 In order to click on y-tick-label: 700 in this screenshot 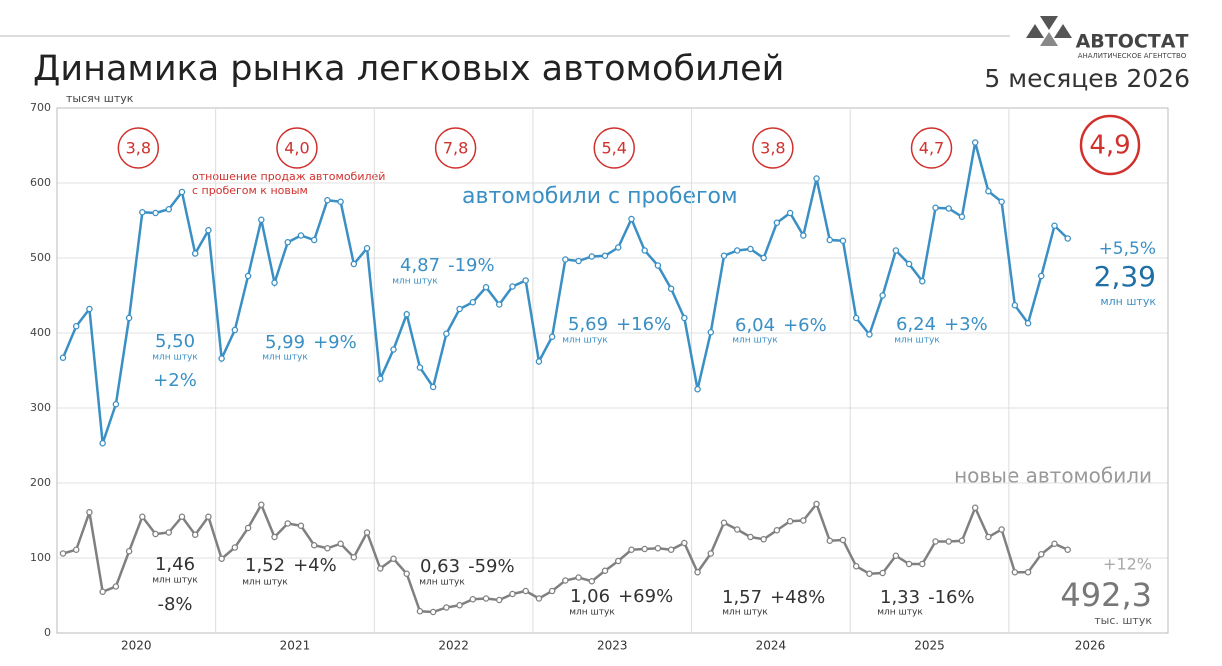, I will do `click(40, 107)`.